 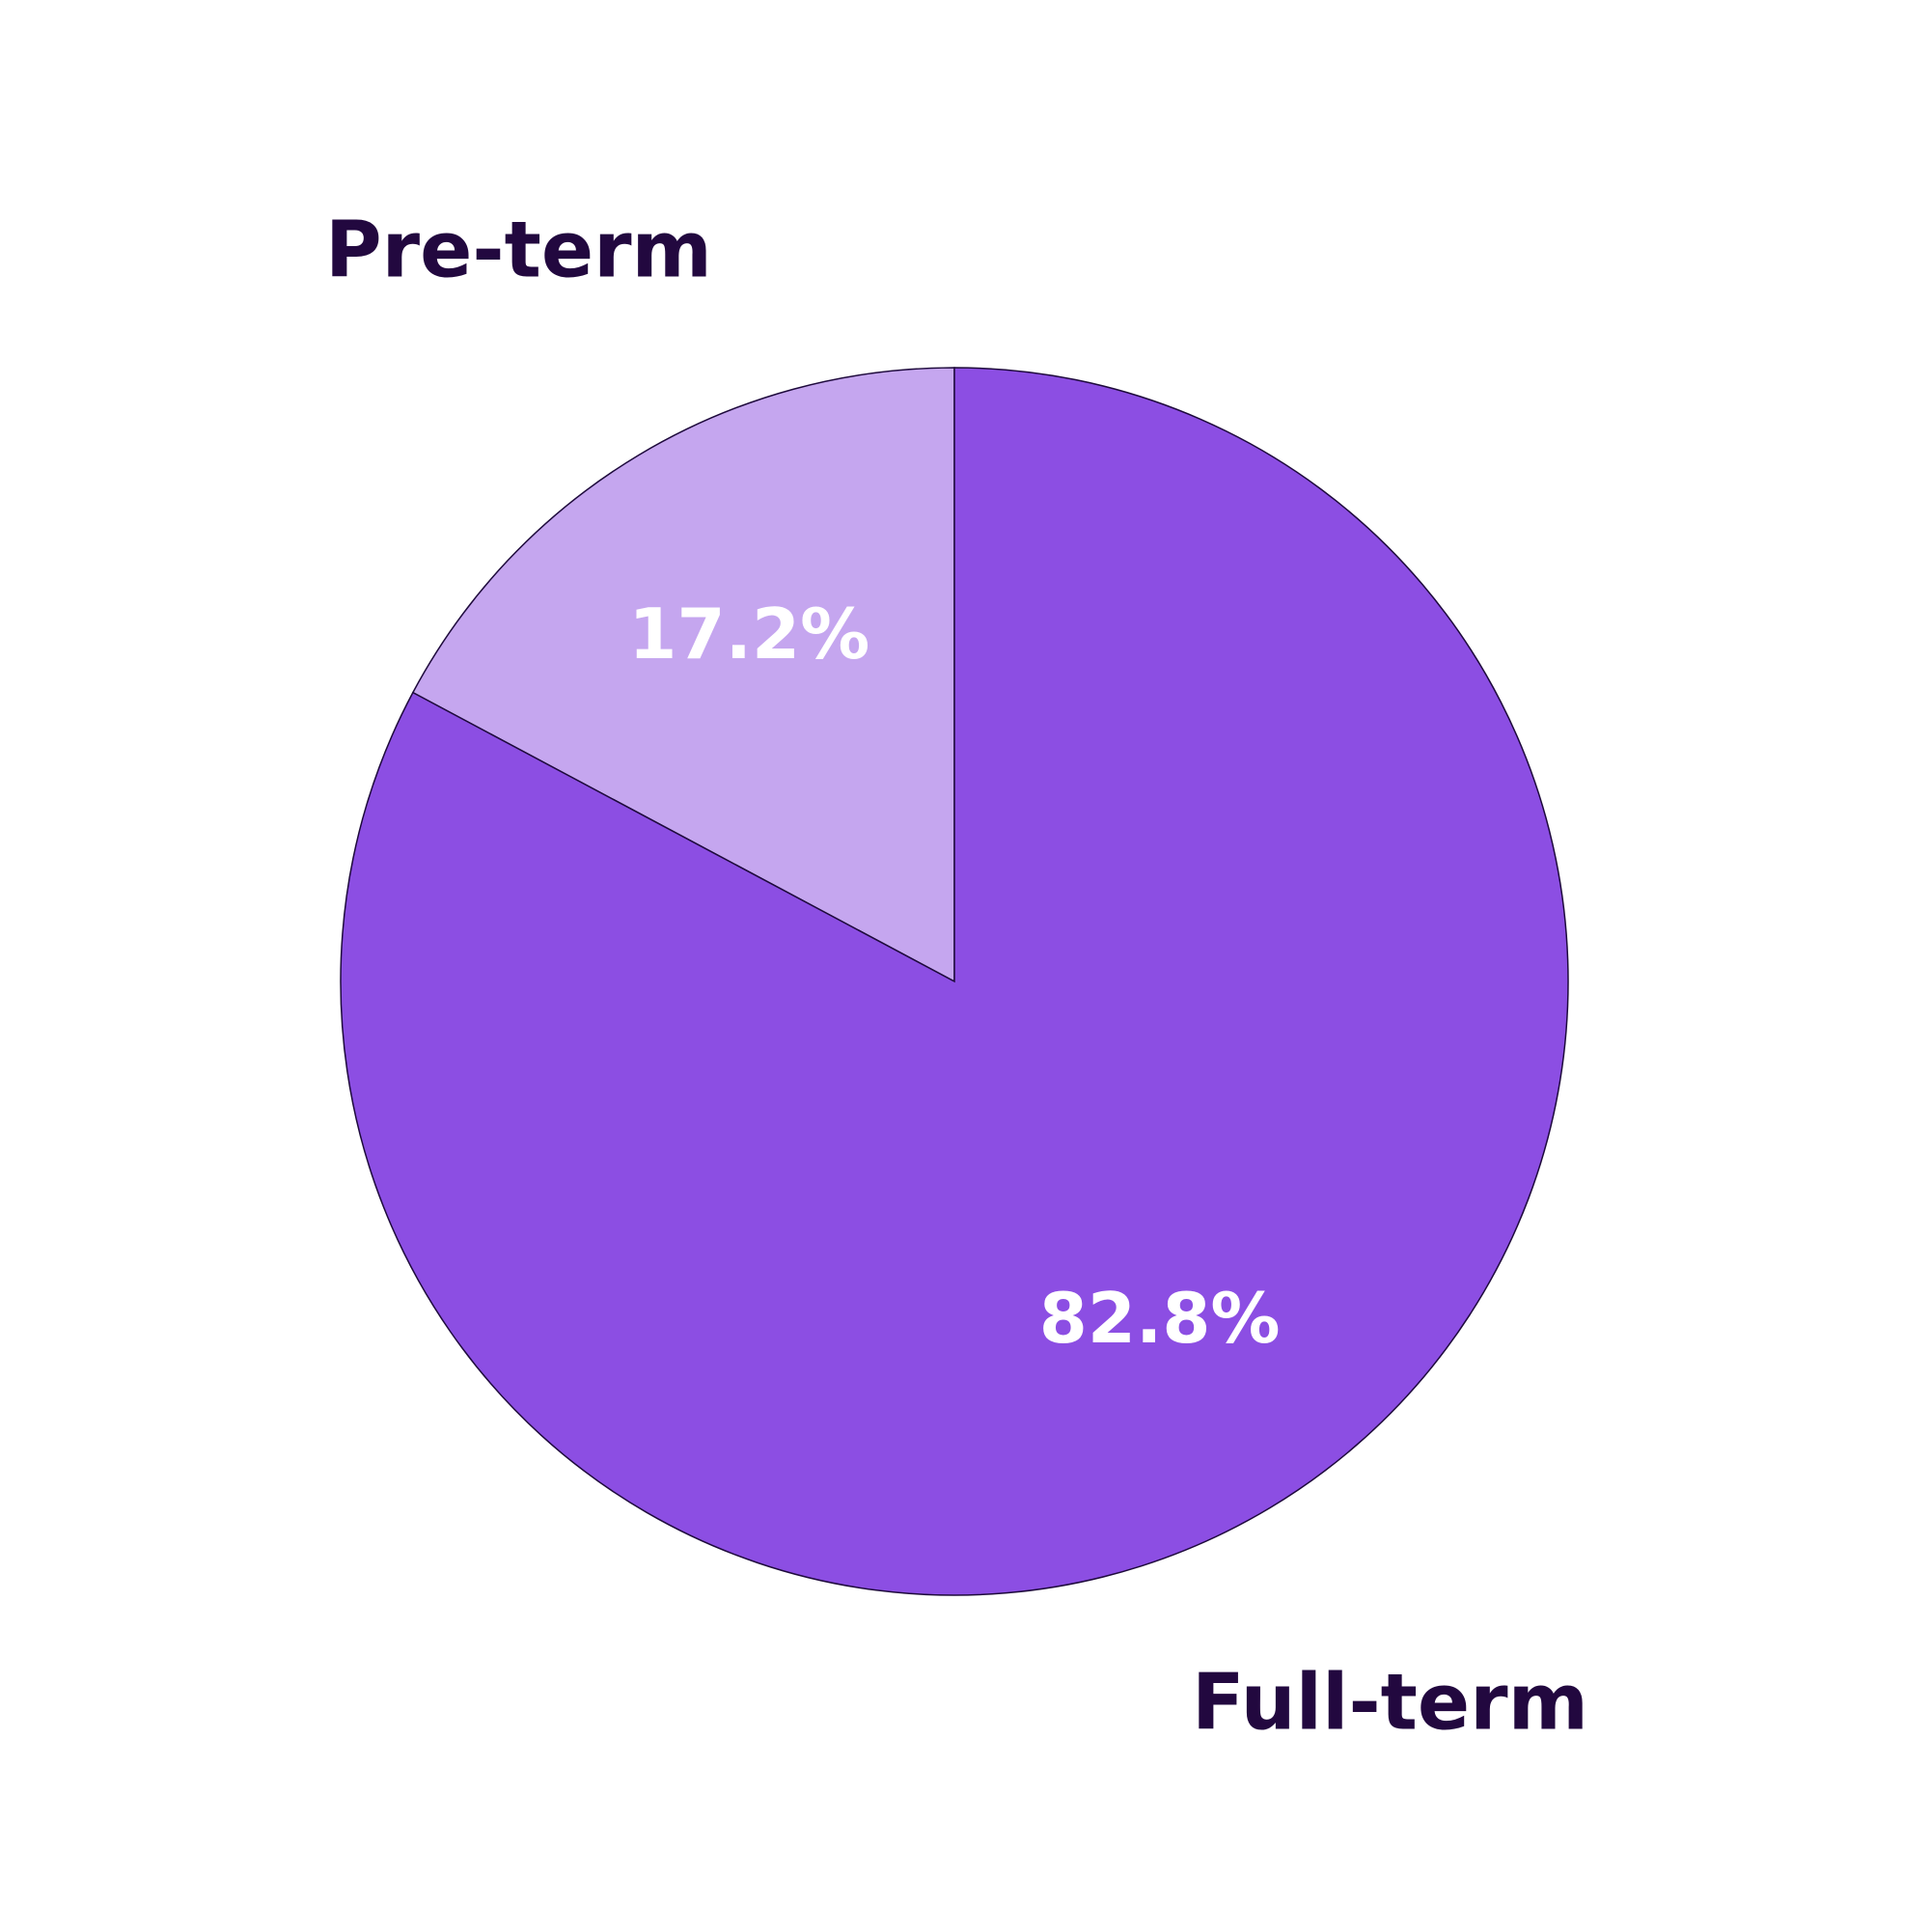 What do you see at coordinates (748, 634) in the screenshot?
I see `value-label: 17.2%` at bounding box center [748, 634].